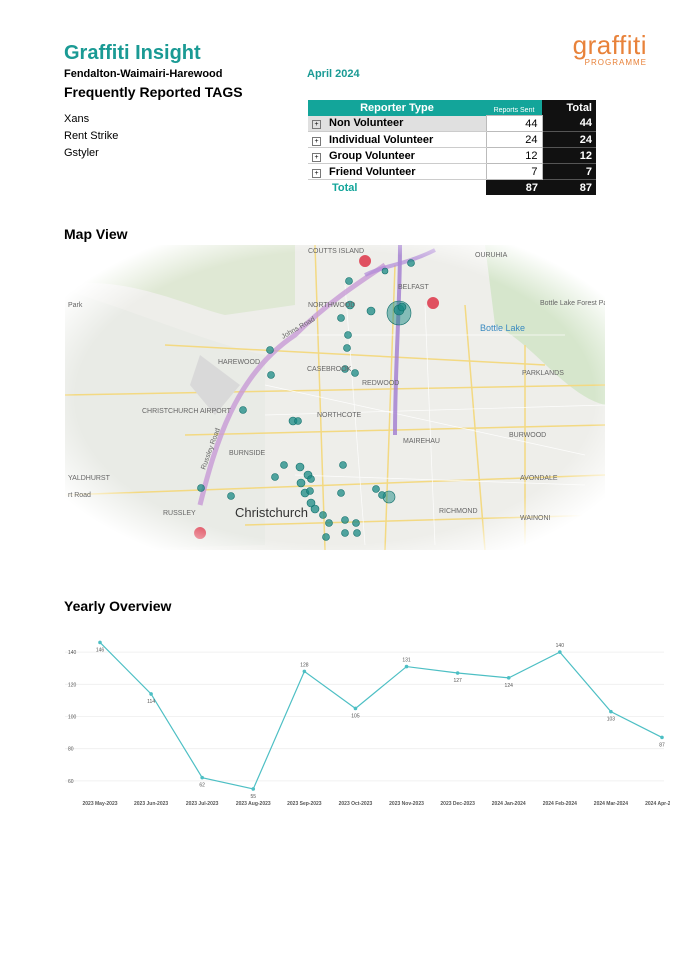  What do you see at coordinates (151, 702) in the screenshot?
I see `value-label: 114` at bounding box center [151, 702].